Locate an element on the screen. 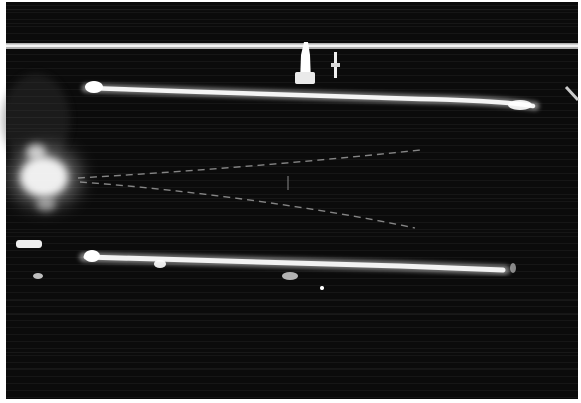 The image size is (581, 403). upper-streak is located at coordinates (310, 96).